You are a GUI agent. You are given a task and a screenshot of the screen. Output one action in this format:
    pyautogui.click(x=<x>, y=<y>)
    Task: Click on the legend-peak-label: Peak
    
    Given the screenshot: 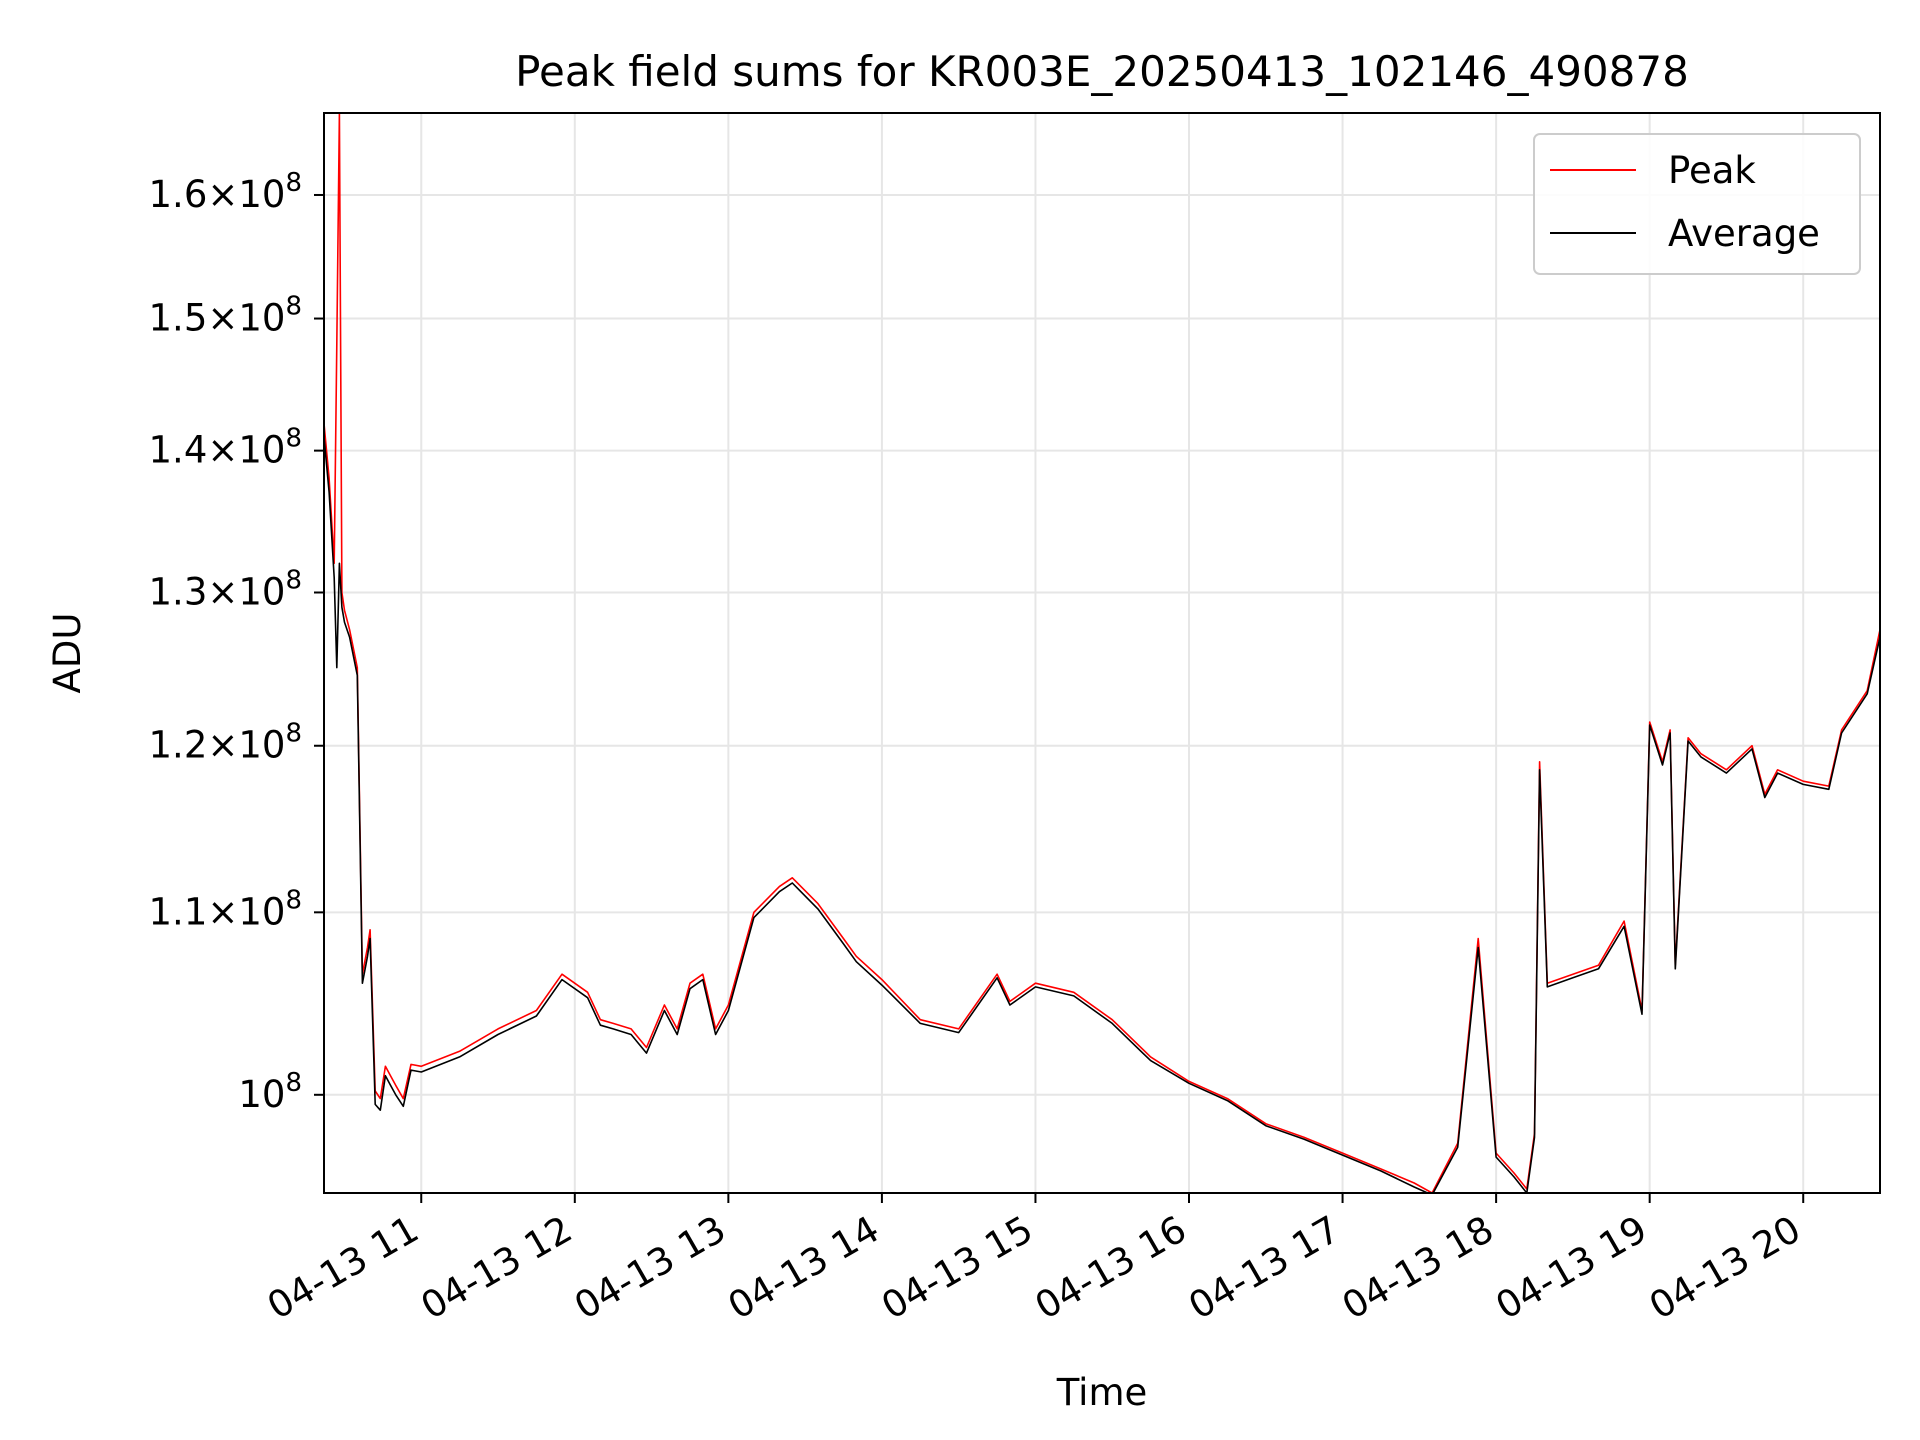 What is the action you would take?
    pyautogui.click(x=1712, y=170)
    